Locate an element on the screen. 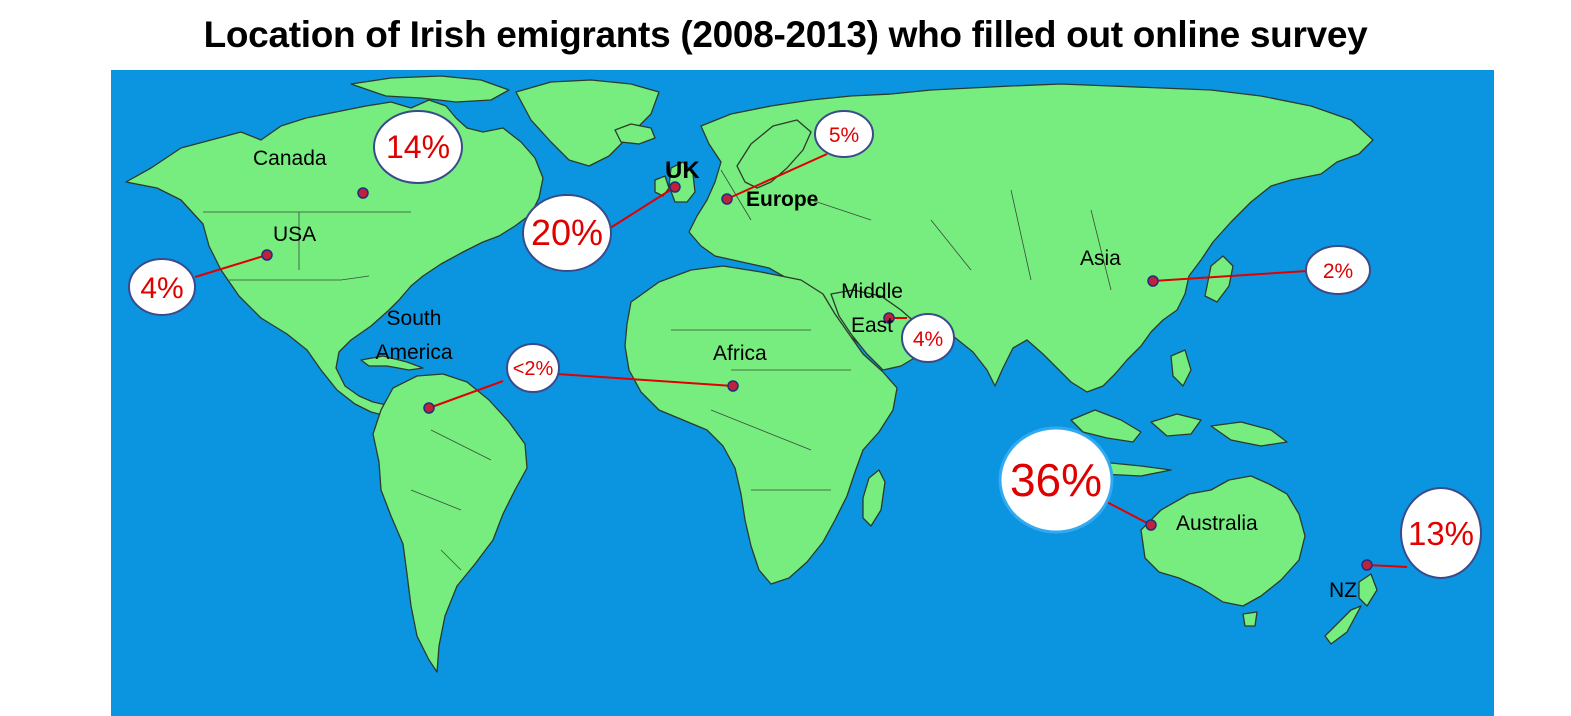 The width and height of the screenshot is (1571, 716). marker-uk is located at coordinates (675, 187).